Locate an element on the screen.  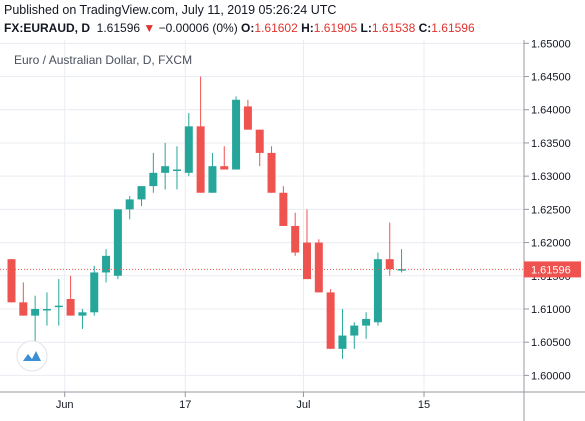
time-axis: Jun 17 Jul 15 is located at coordinates (243, 401).